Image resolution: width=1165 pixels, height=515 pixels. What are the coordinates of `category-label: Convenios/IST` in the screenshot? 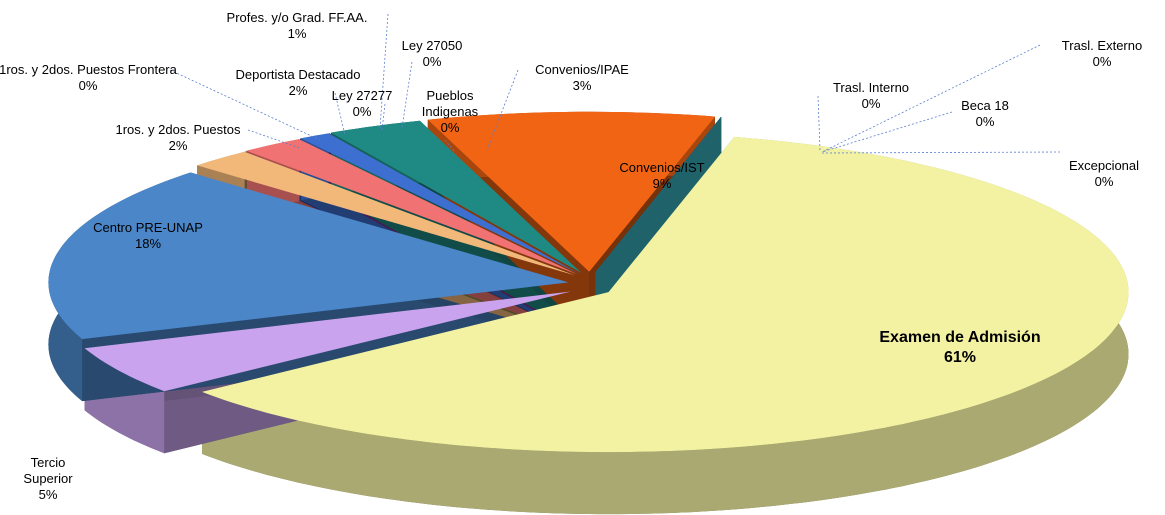 It's located at (662, 167).